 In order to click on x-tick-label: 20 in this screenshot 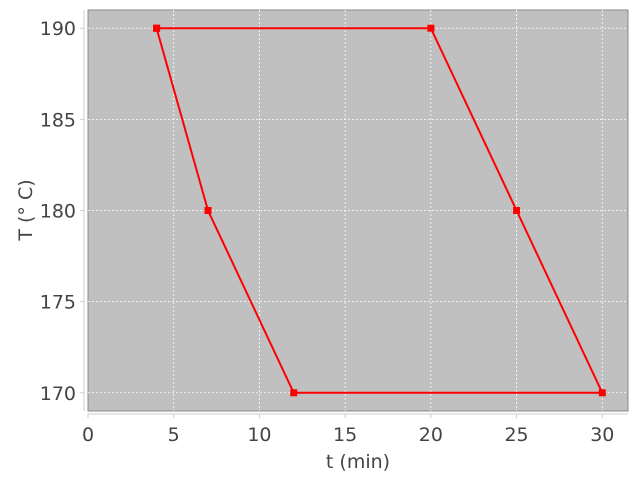, I will do `click(431, 435)`.